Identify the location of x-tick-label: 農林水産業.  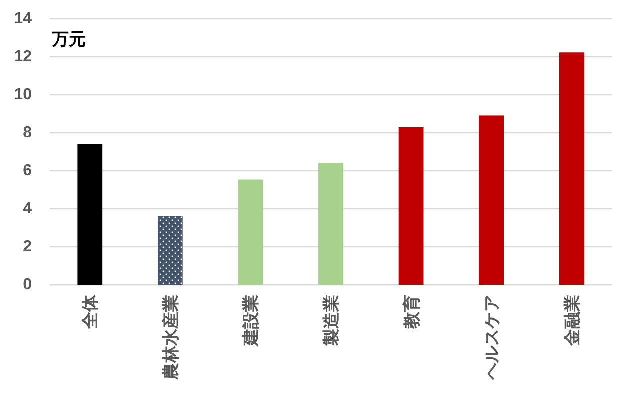
(170, 338).